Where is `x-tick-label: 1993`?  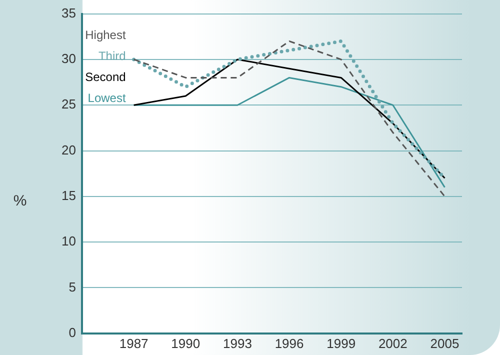
x-tick-label: 1993 is located at coordinates (237, 343).